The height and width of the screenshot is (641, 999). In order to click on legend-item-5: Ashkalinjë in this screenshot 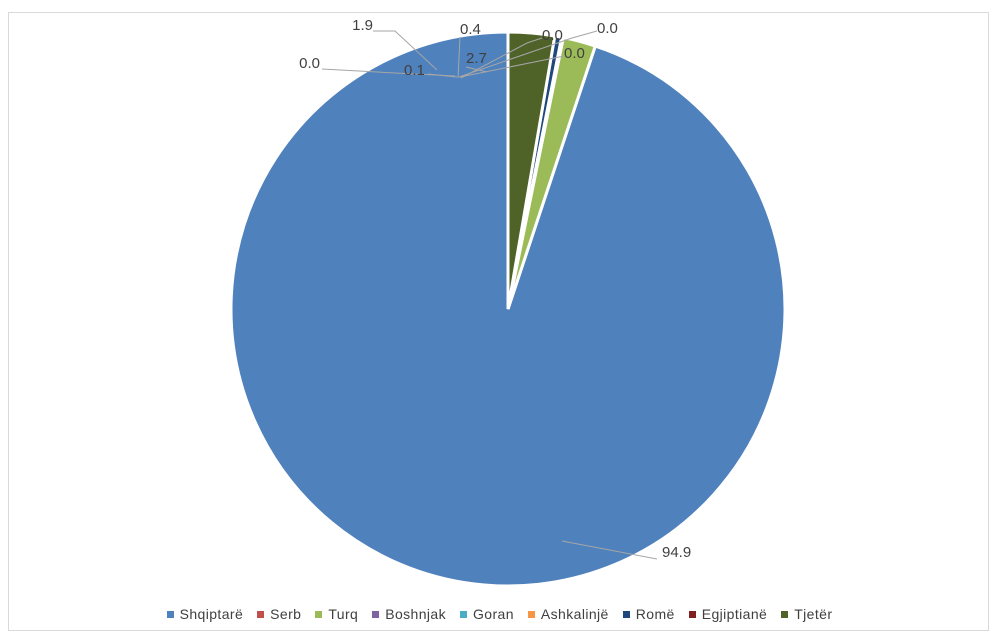, I will do `click(568, 614)`.